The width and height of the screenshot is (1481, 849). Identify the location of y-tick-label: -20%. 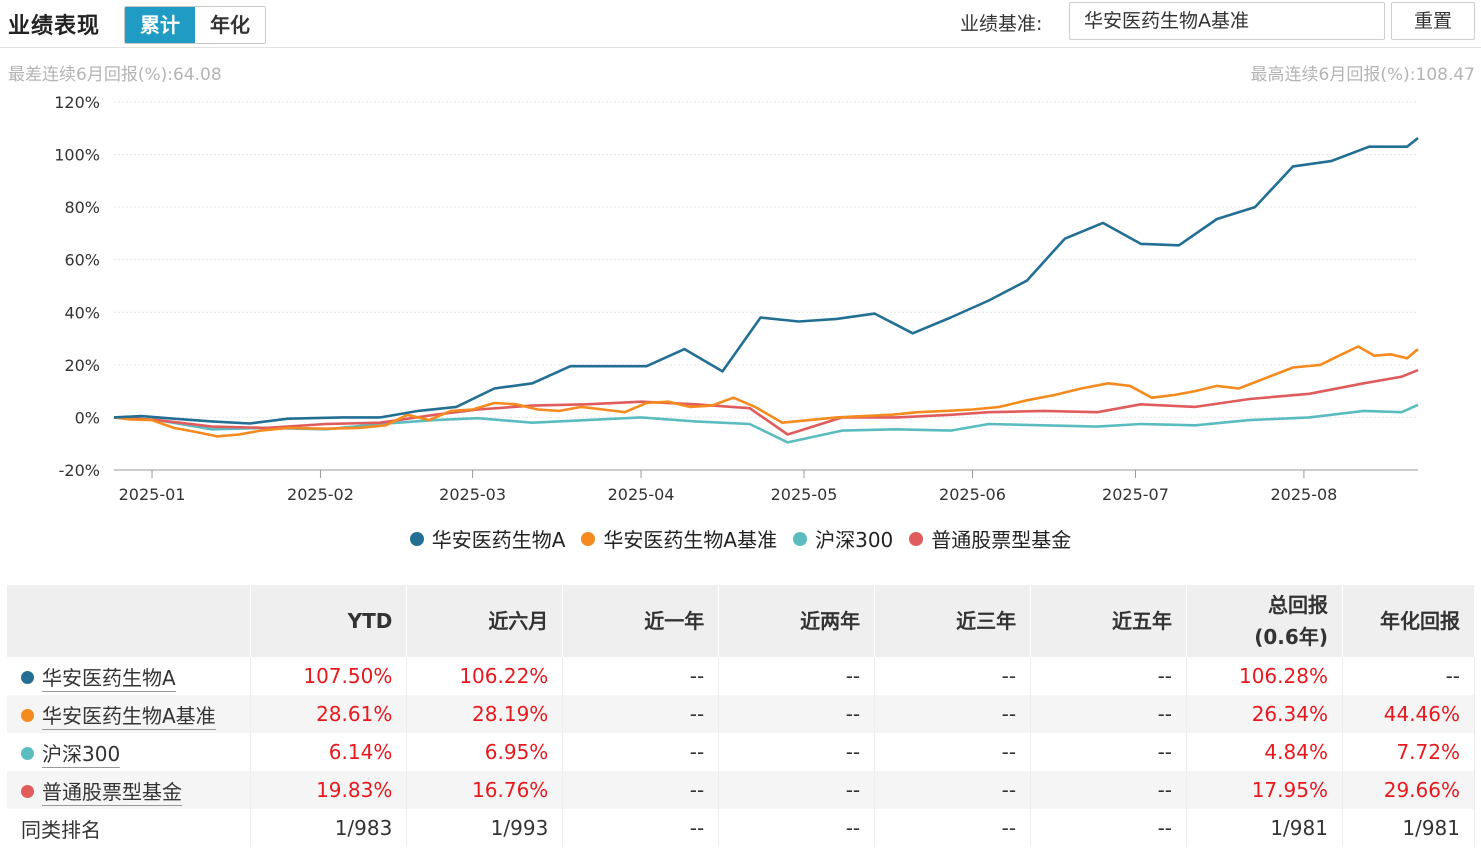
(79, 470).